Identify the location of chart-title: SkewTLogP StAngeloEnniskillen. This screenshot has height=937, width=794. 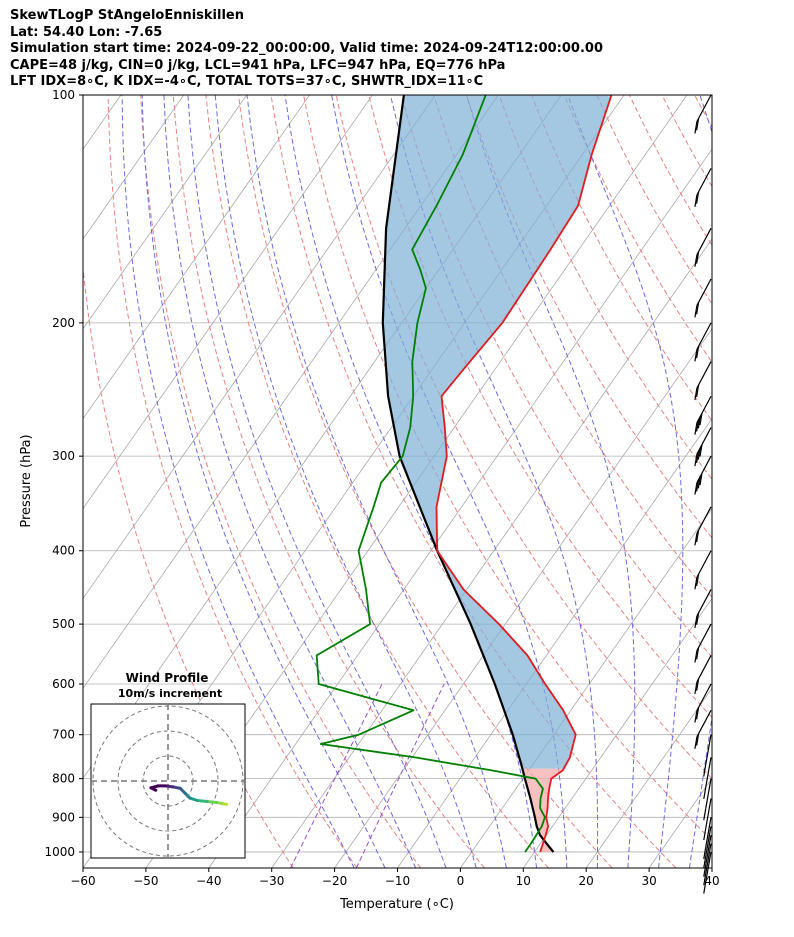
(127, 15).